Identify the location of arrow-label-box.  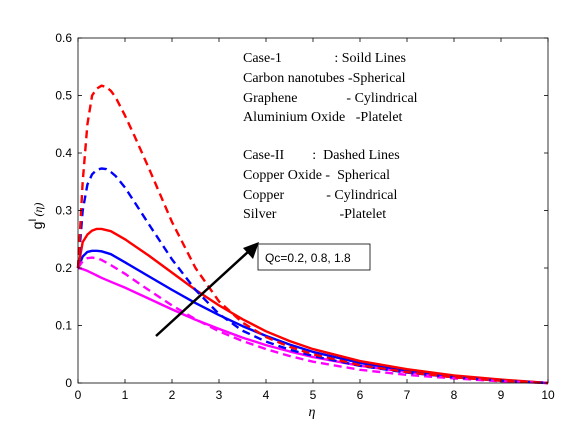
(314, 257).